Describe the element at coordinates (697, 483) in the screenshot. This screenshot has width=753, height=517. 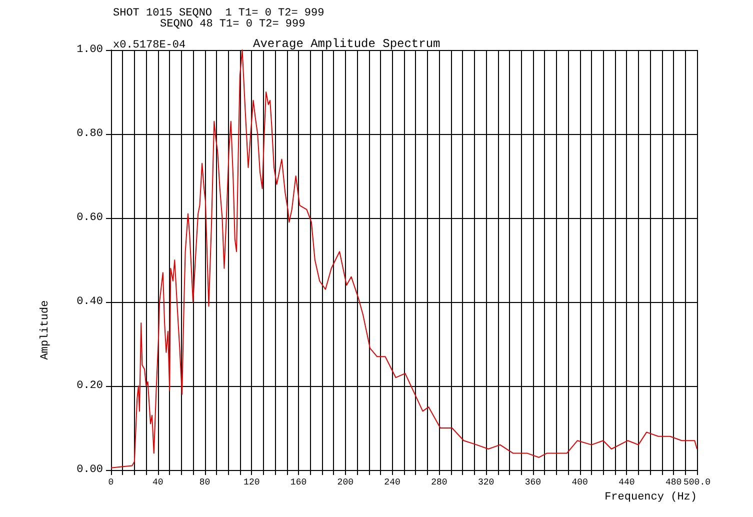
I see `x-tick-label: 500.0` at that location.